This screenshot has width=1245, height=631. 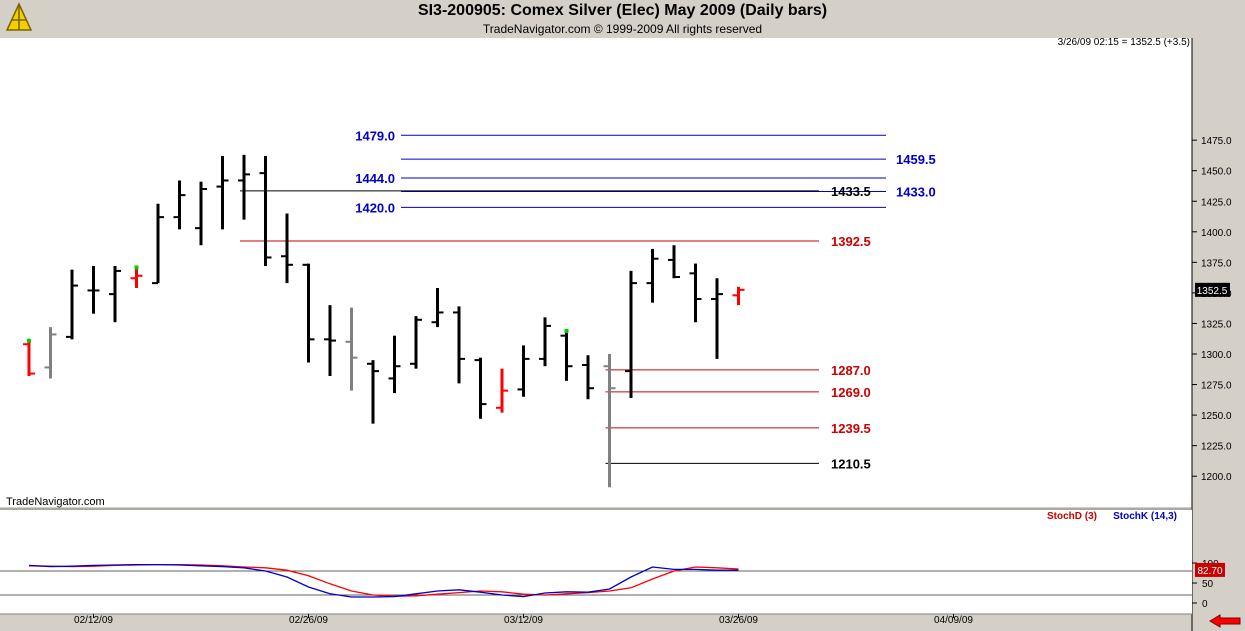 I want to click on price-tick-label: 1225.0, so click(x=1216, y=447).